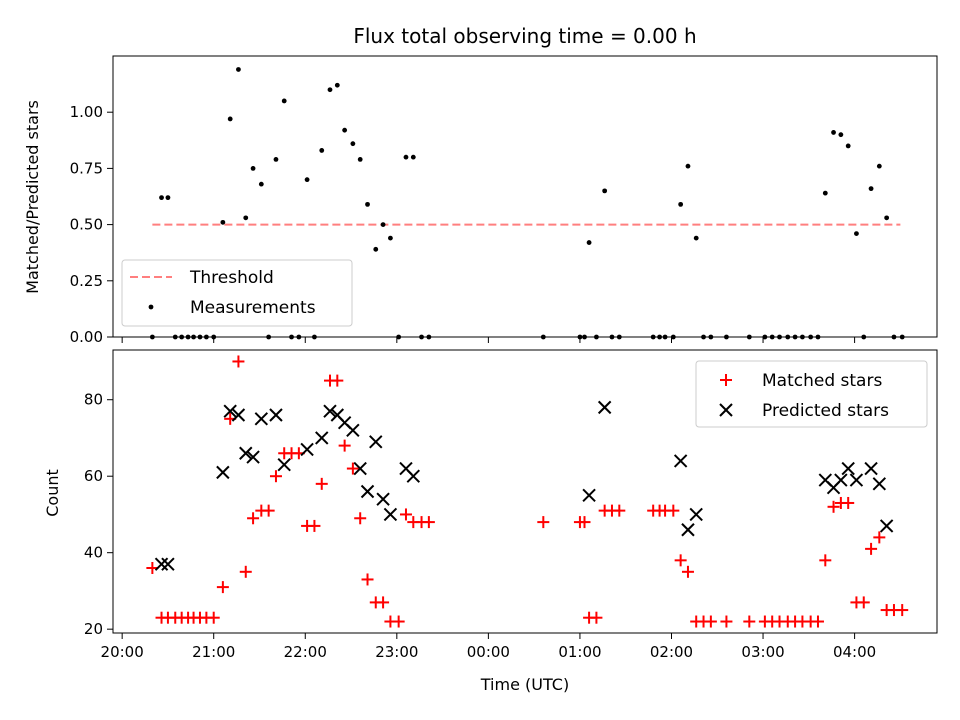 The height and width of the screenshot is (720, 960). What do you see at coordinates (86, 281) in the screenshot?
I see `top-ytick-label: 0.25` at bounding box center [86, 281].